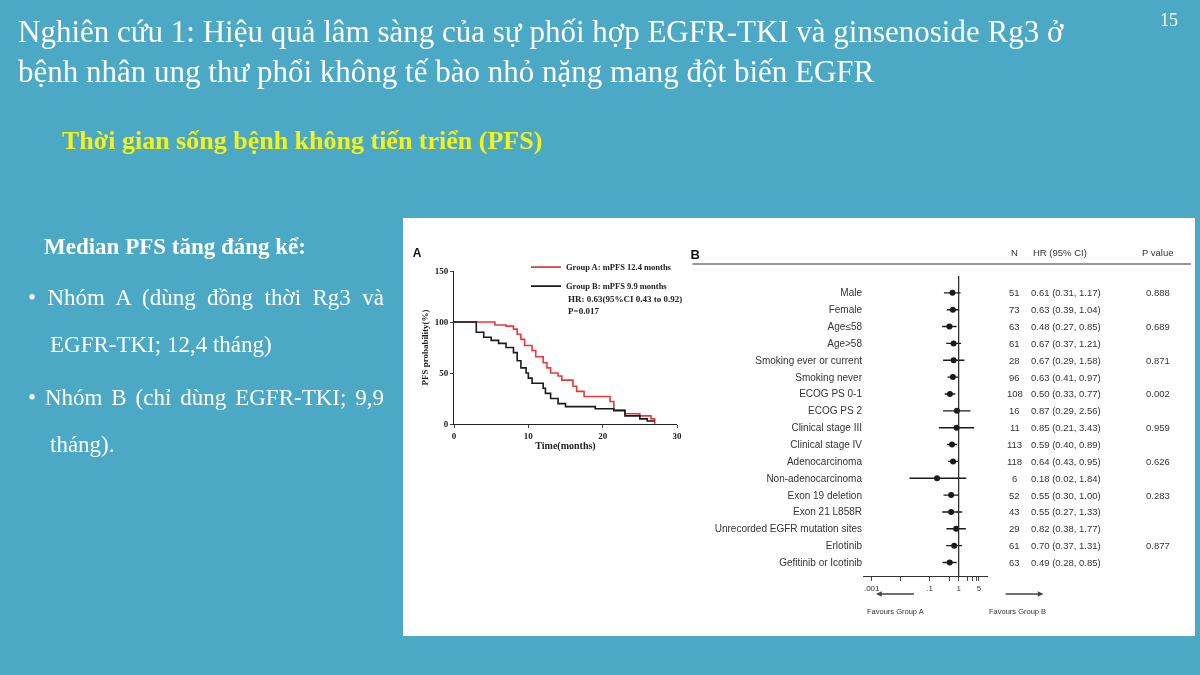 This screenshot has height=675, width=1200. What do you see at coordinates (1066, 495) in the screenshot?
I see `data-label: 0.55 (0.30, 1.00)` at bounding box center [1066, 495].